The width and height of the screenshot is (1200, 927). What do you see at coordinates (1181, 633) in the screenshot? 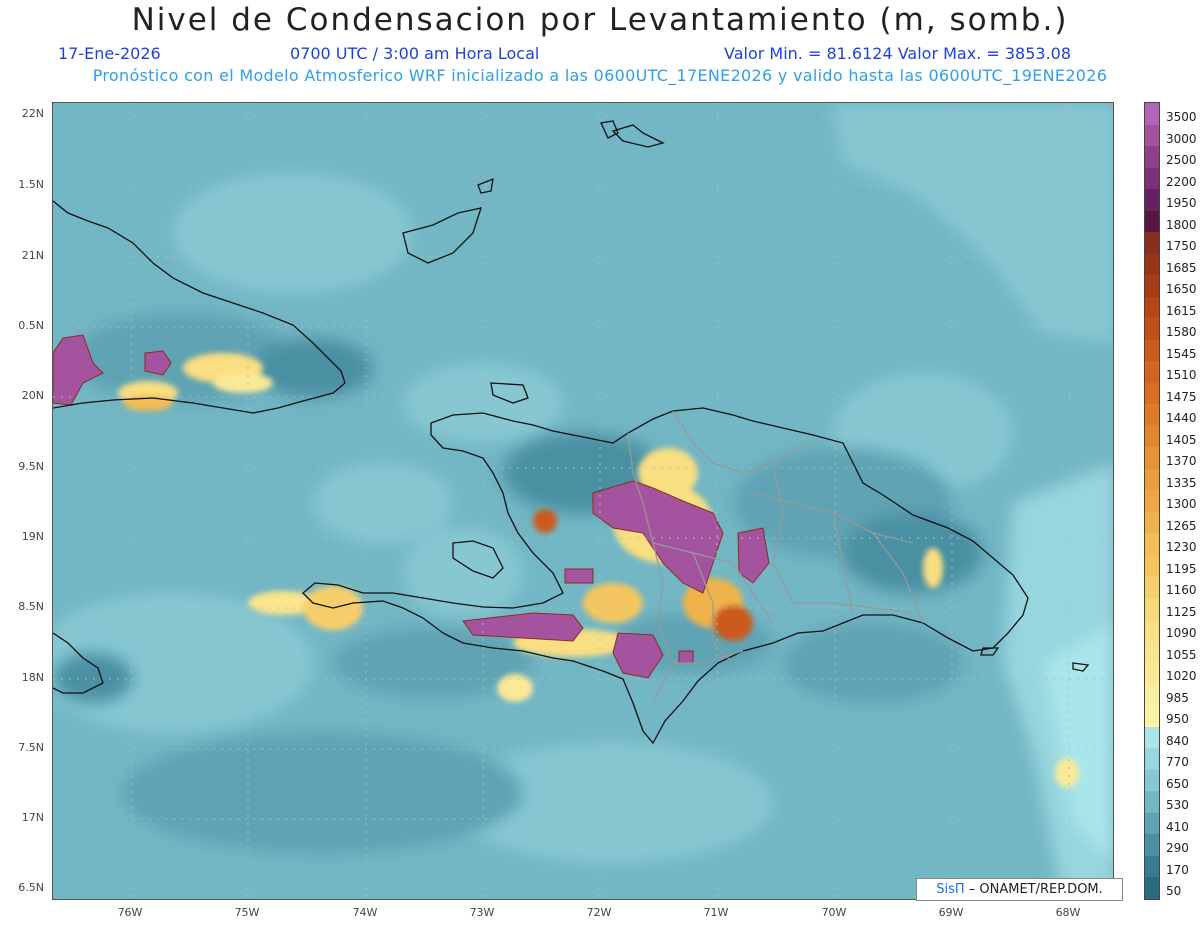
I see `colorbar-label: 1090` at bounding box center [1181, 633].